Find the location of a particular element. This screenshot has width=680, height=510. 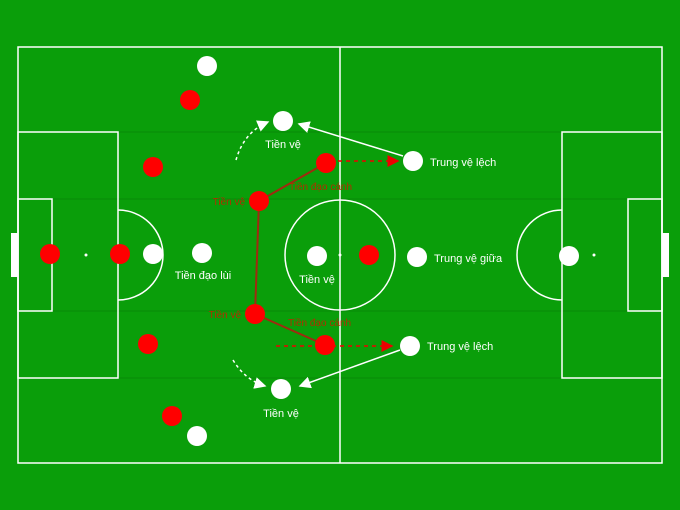

label-red-winger-bottom: Tiền đạo cánh is located at coordinates (319, 323).